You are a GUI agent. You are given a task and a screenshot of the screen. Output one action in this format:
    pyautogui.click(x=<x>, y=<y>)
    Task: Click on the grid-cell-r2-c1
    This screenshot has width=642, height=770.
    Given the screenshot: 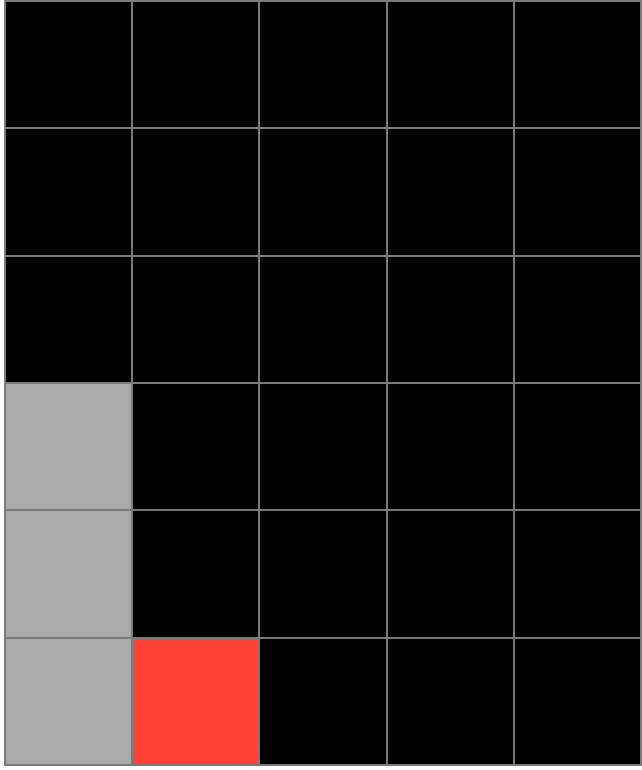 What is the action you would take?
    pyautogui.click(x=196, y=319)
    